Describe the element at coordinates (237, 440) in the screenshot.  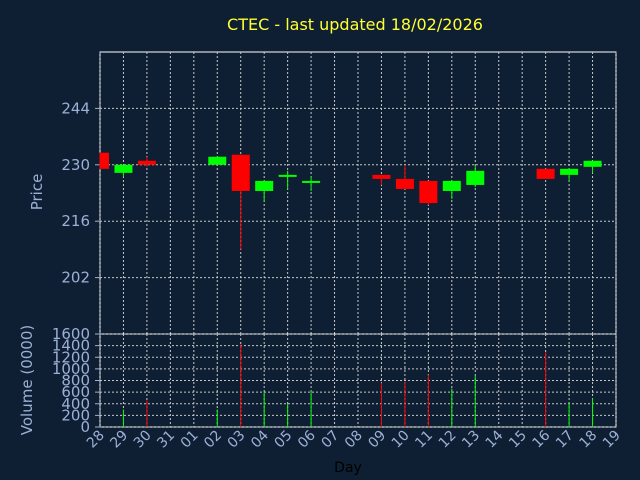
I see `x-tick-label: 03` at that location.